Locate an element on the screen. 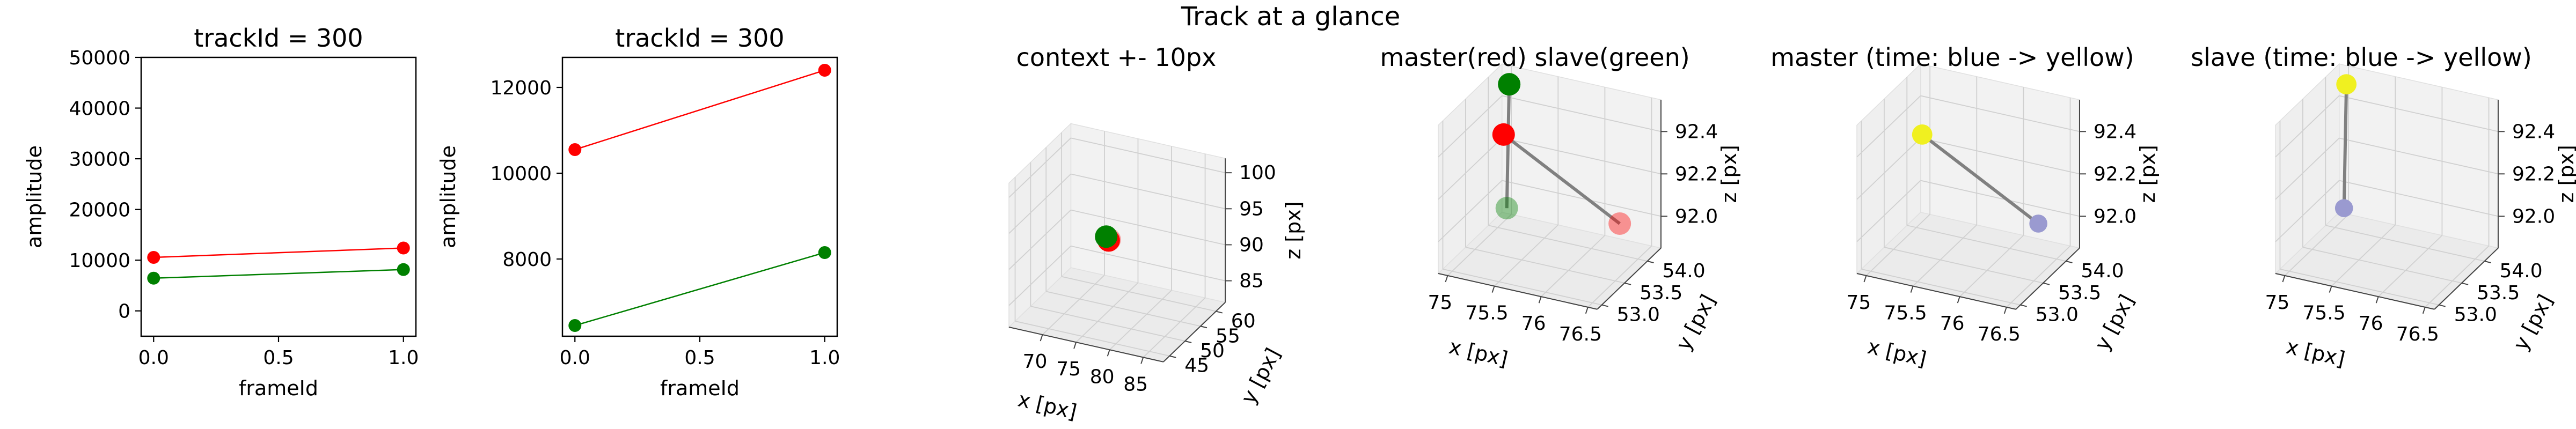  x-tick-label: 76 is located at coordinates (1952, 324).